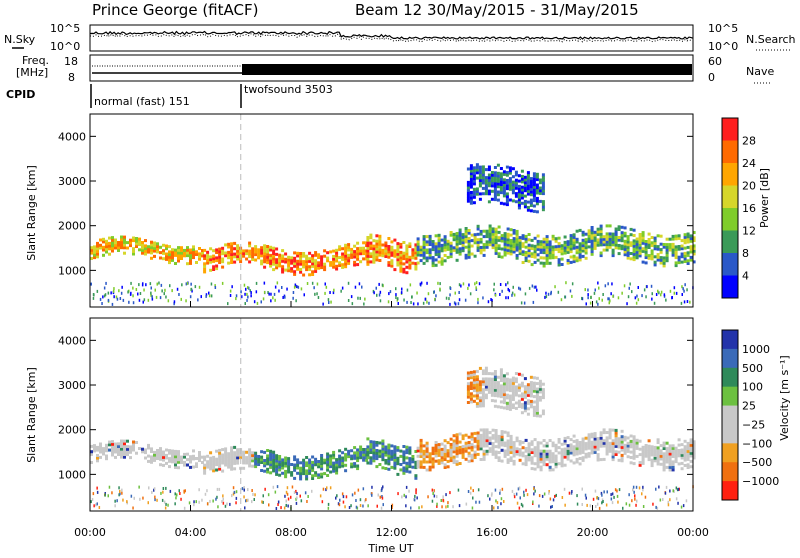 The image size is (800, 558). Describe the element at coordinates (745, 253) in the screenshot. I see `colorbar-tick-label: 8` at that location.